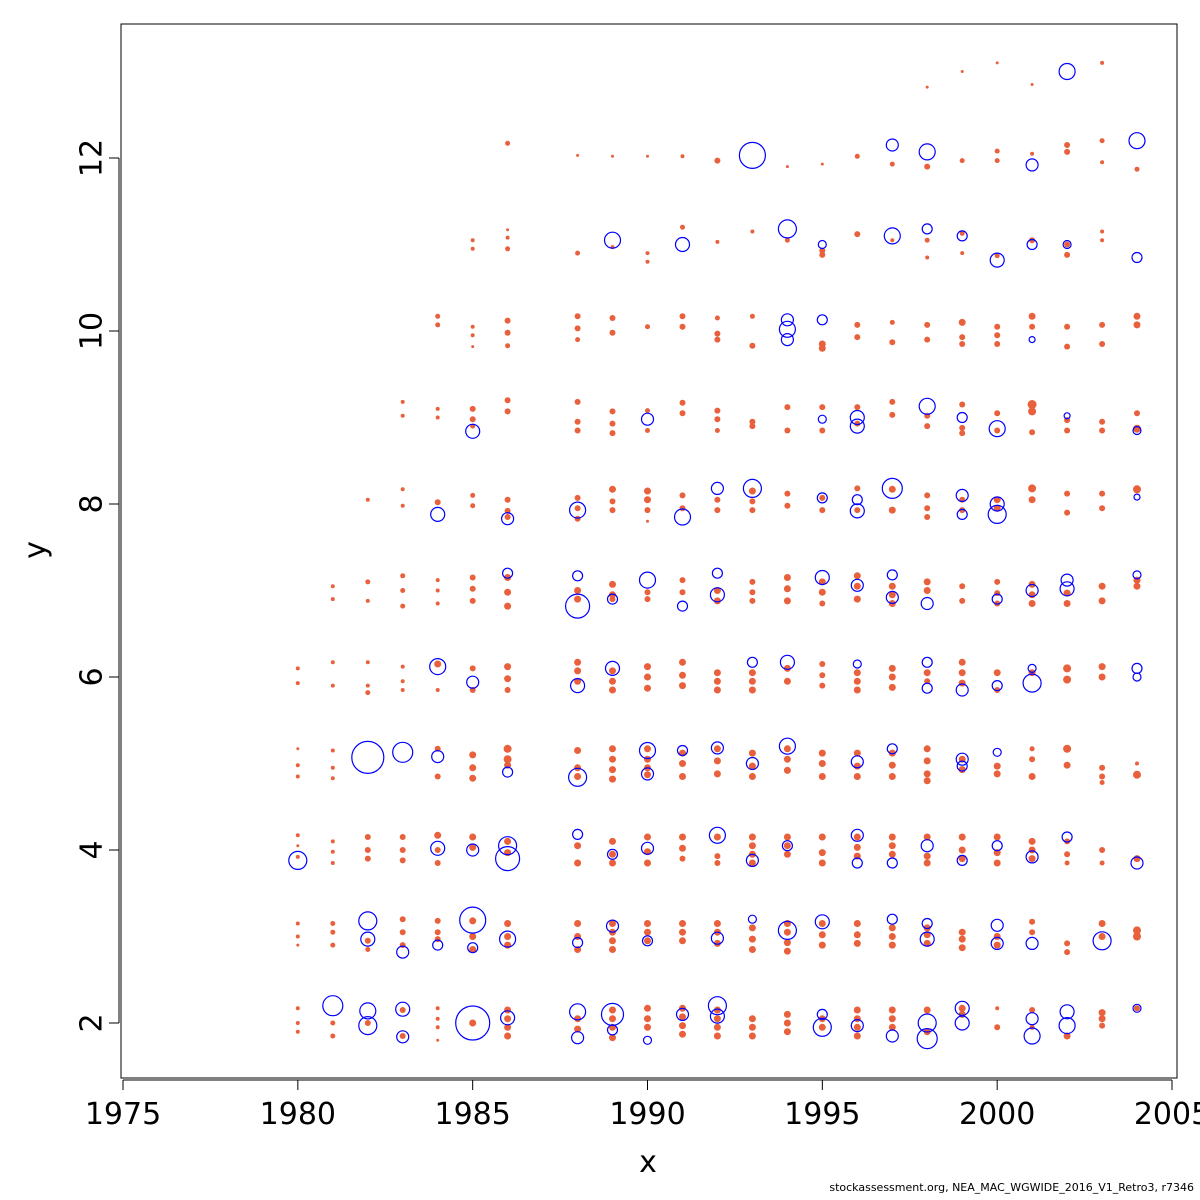 The width and height of the screenshot is (1200, 1200). I want to click on x-tick-label: 2000, so click(997, 1114).